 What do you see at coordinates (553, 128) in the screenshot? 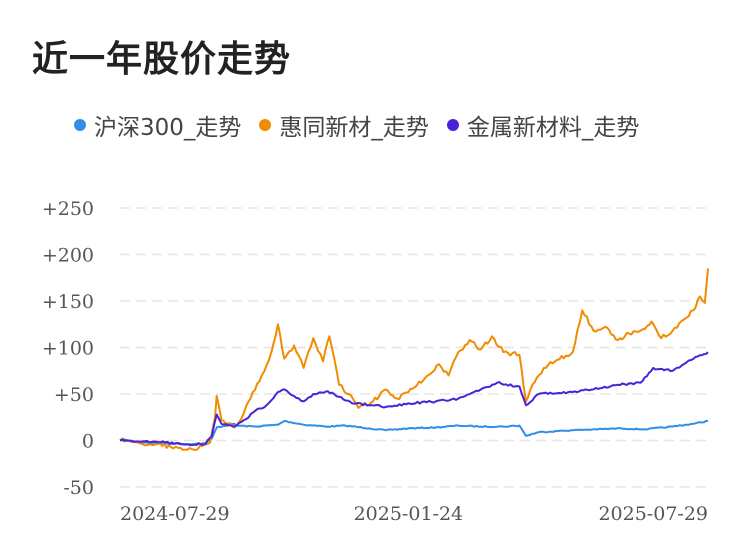
I see `legend-label-metals: 金属新材料_走势` at bounding box center [553, 128].